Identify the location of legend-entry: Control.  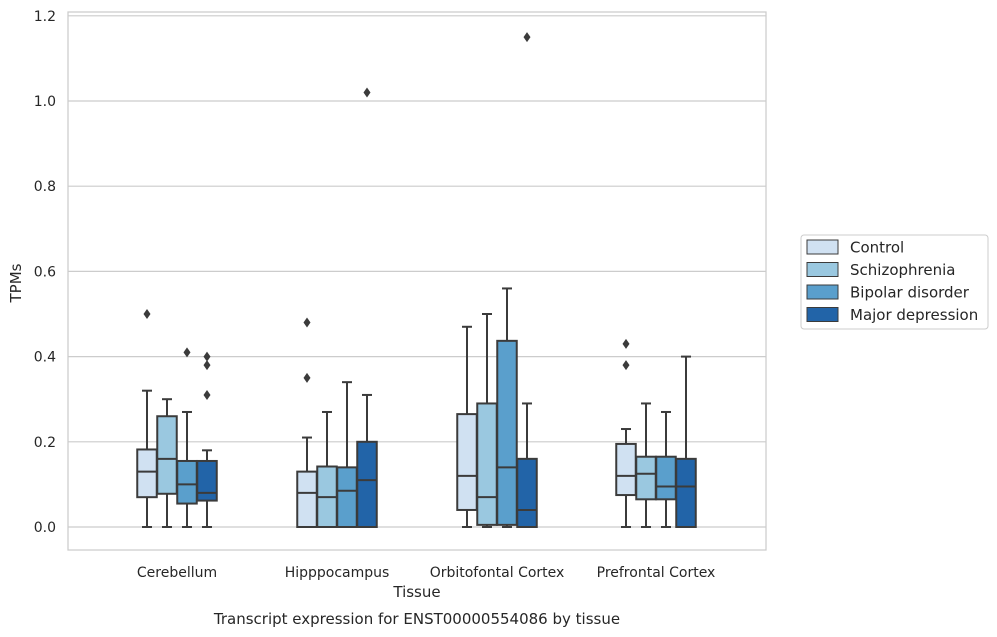
(877, 248).